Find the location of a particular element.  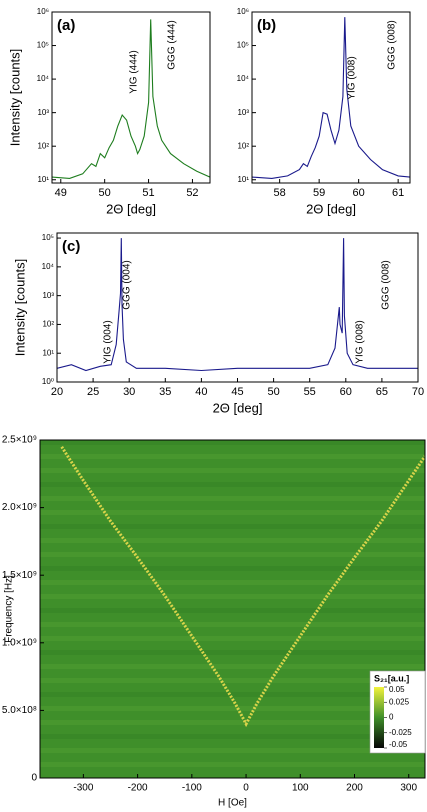

y-tick-label: 5.0×10⁸ is located at coordinates (19, 710).